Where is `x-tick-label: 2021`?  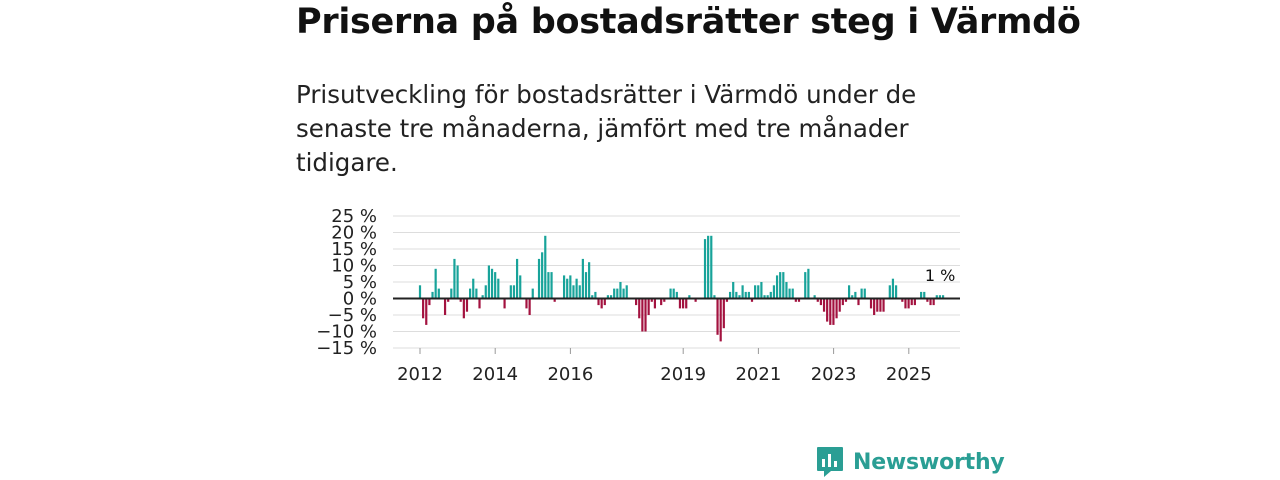
x-tick-label: 2021 is located at coordinates (758, 374).